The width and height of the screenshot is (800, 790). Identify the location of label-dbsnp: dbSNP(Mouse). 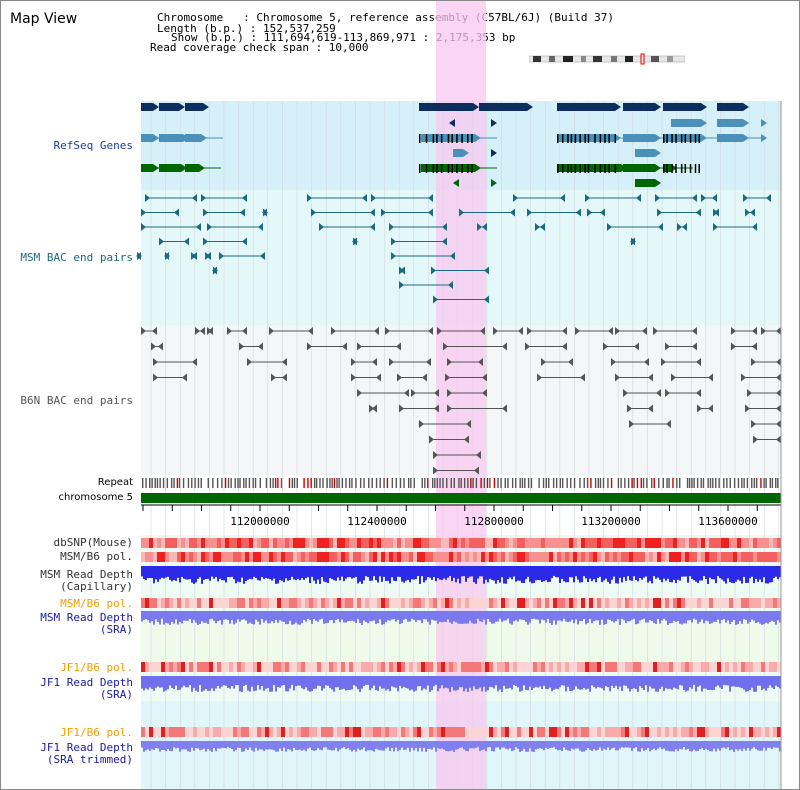
(93, 542).